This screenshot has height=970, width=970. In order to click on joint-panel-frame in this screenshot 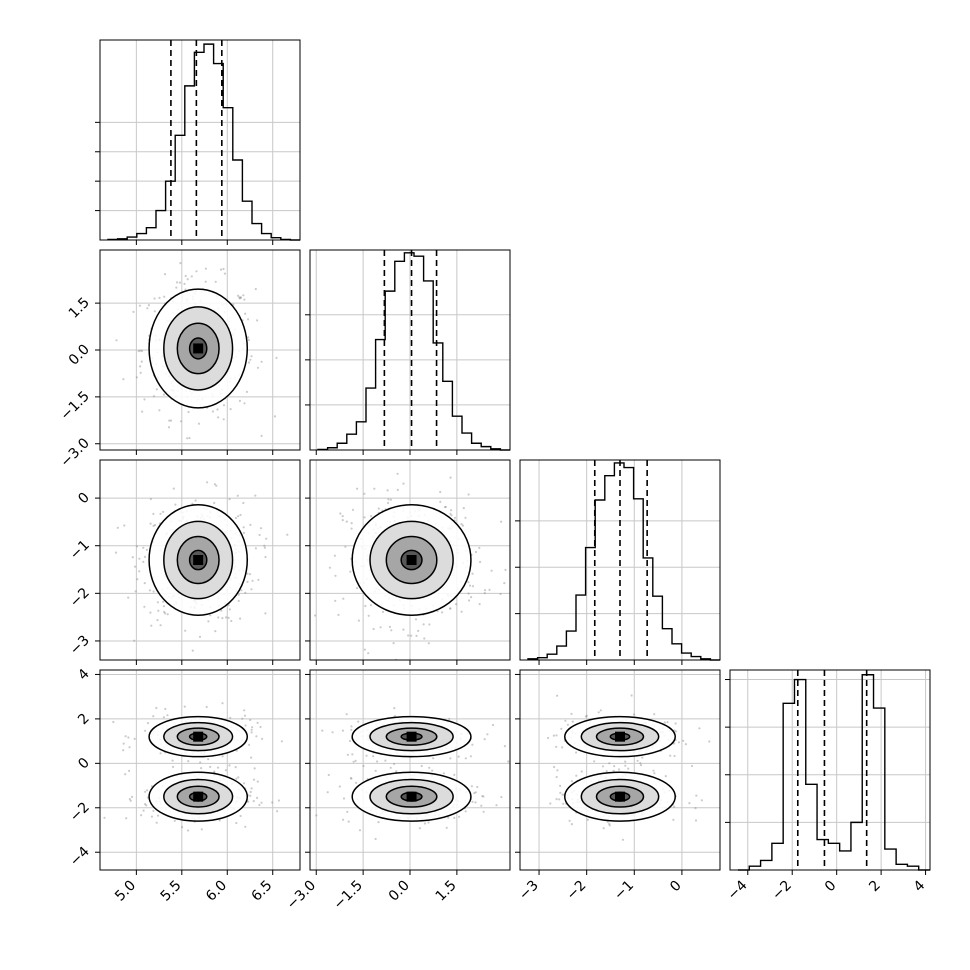, I will do `click(200, 560)`.